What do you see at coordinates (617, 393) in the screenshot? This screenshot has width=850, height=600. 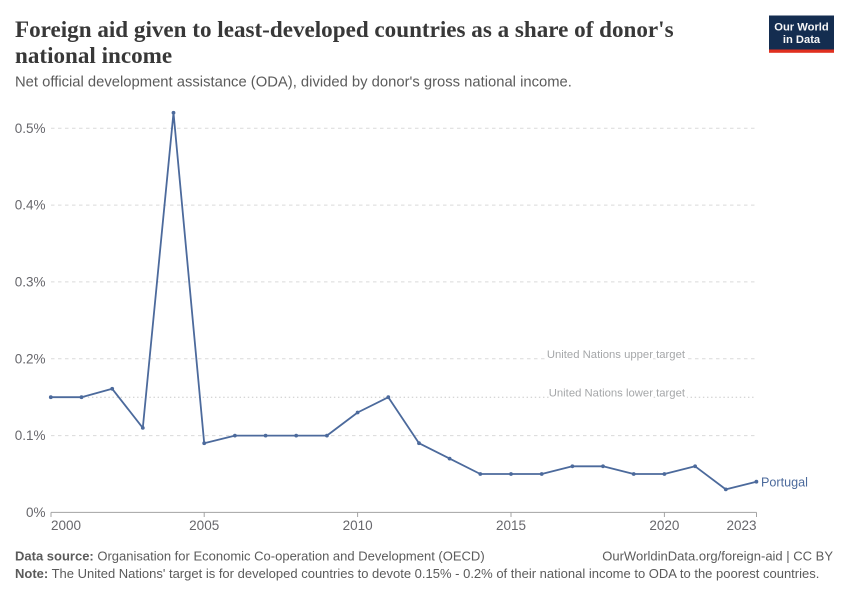 I see `svg-text: United Nations lower target` at bounding box center [617, 393].